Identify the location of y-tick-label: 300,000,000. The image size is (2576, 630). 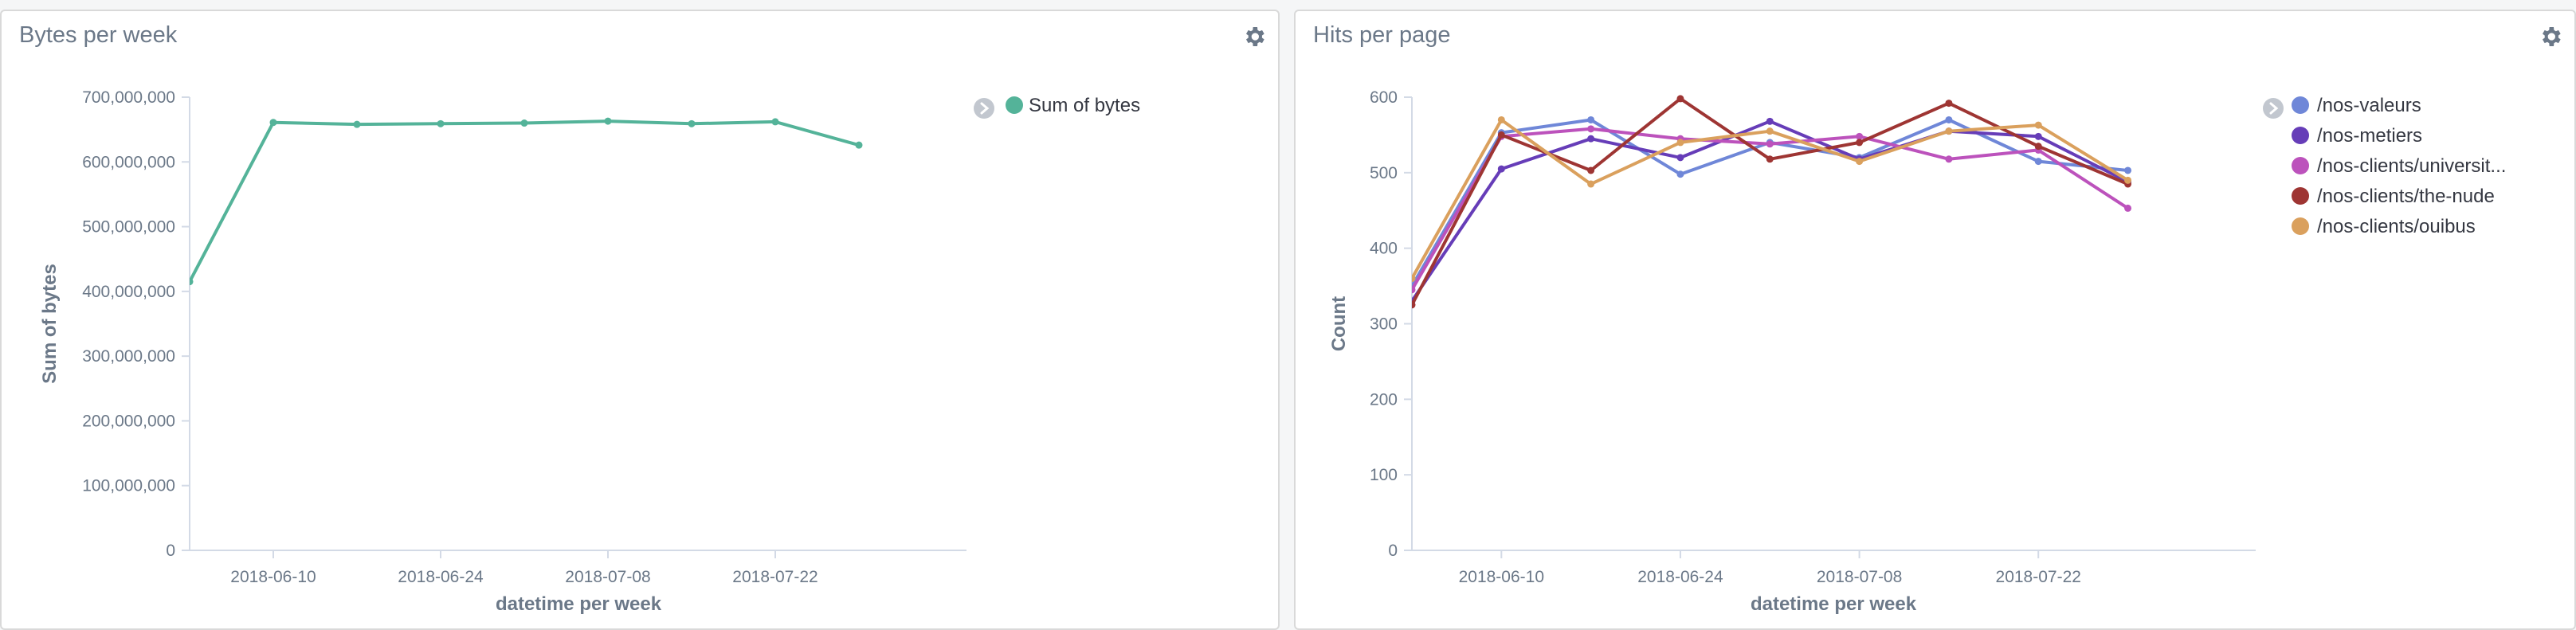
(128, 356).